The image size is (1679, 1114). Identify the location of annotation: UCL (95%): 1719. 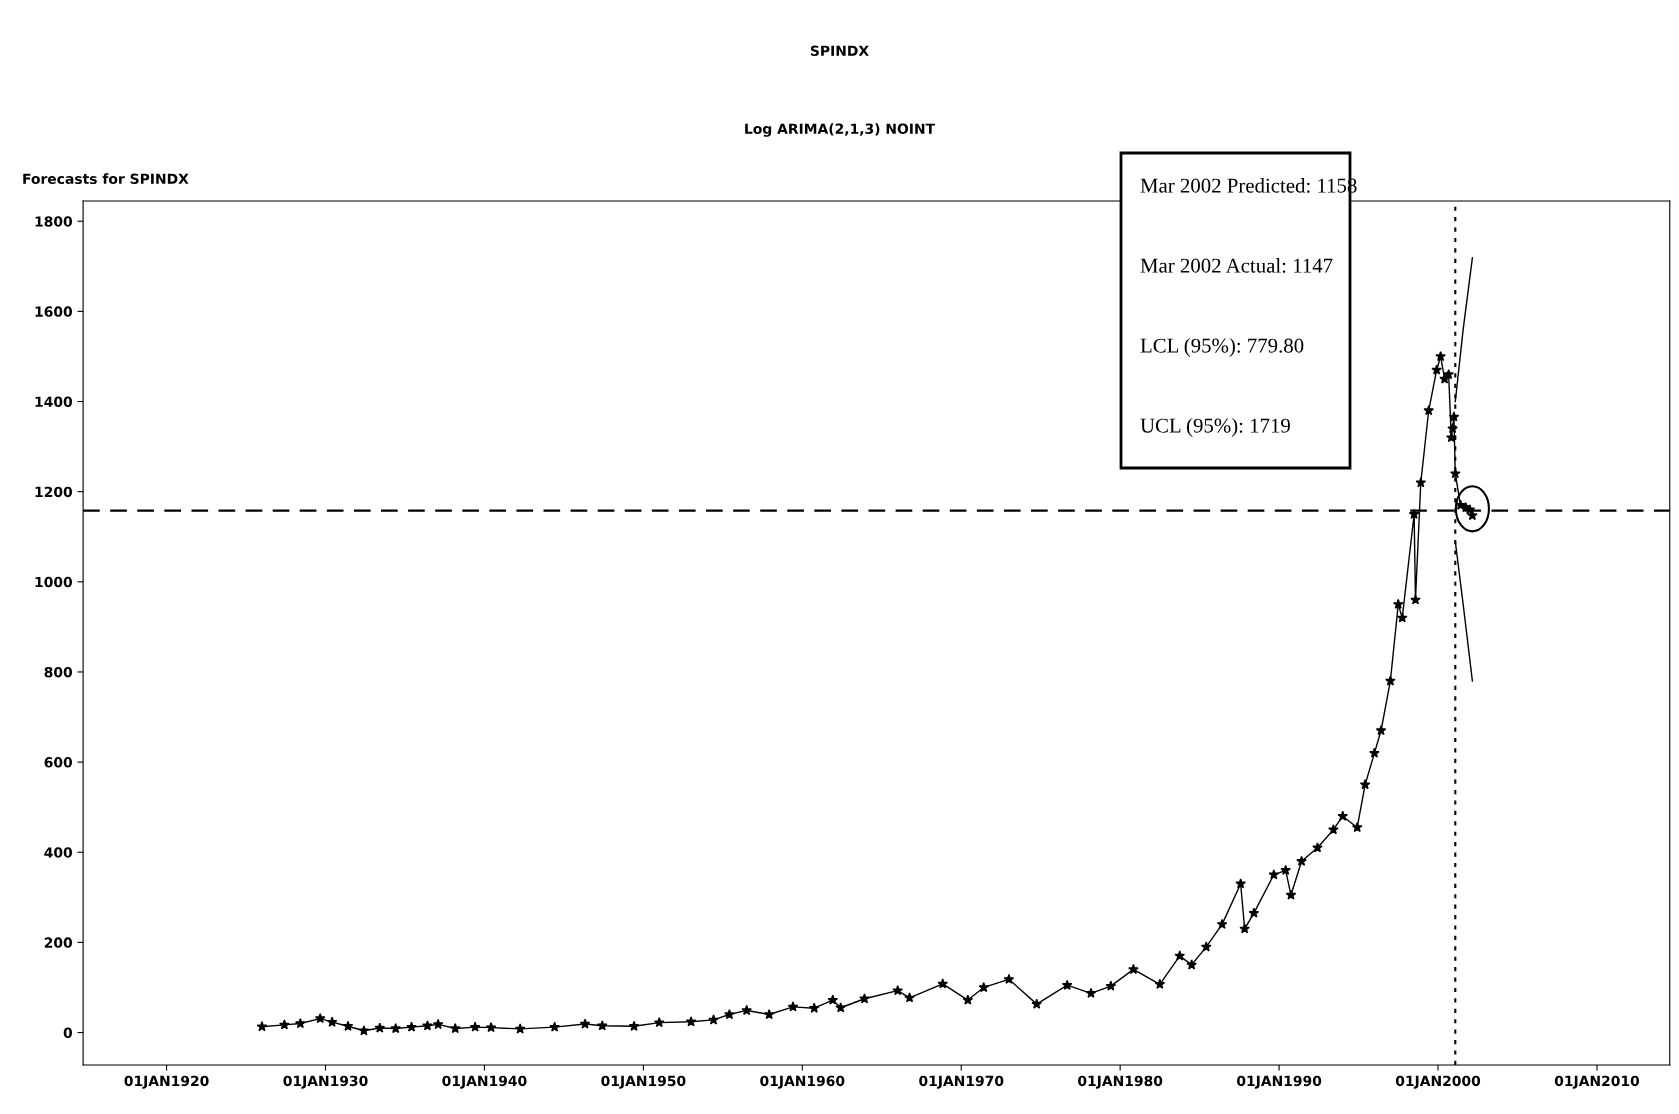
(1215, 427).